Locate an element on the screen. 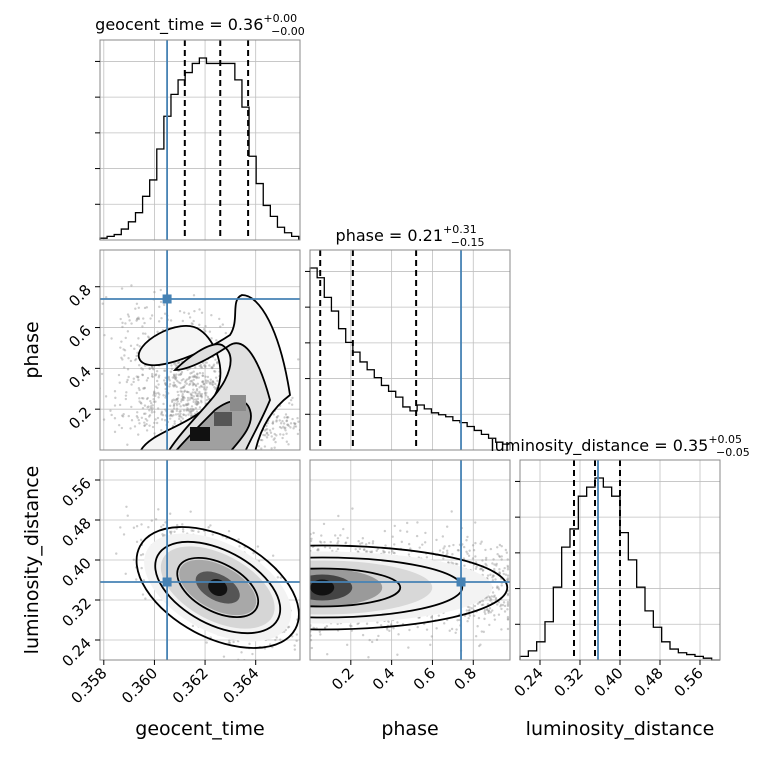 This screenshot has height=760, width=760. x-tick-label: 0.48 is located at coordinates (648, 682).